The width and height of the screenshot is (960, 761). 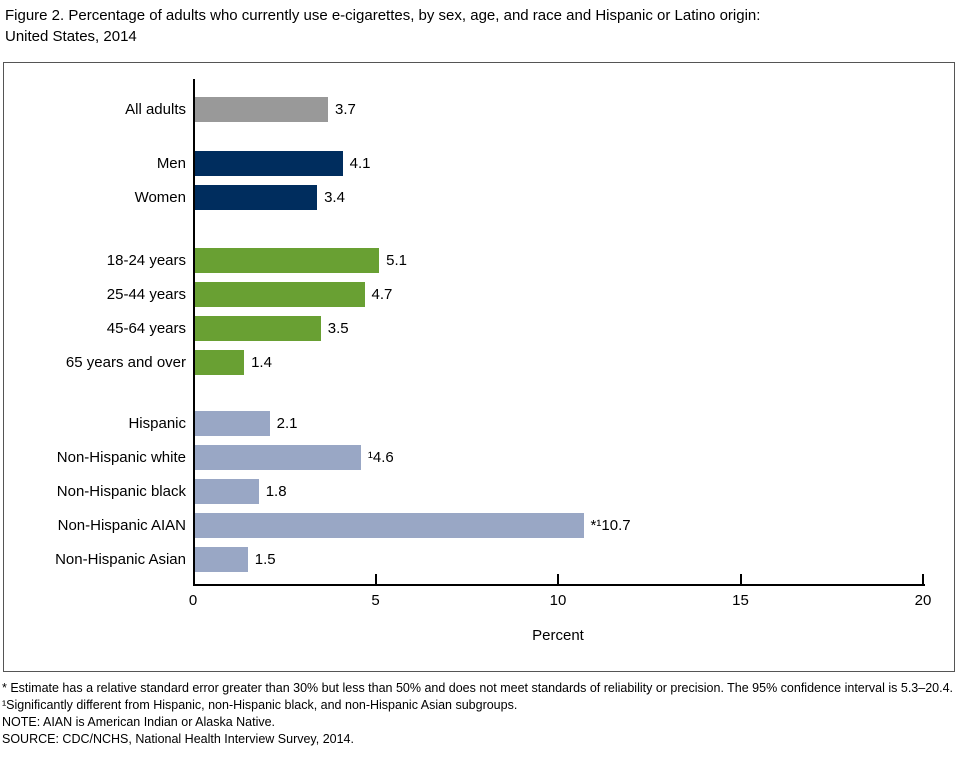 I want to click on bar-18-24-years, so click(x=287, y=260).